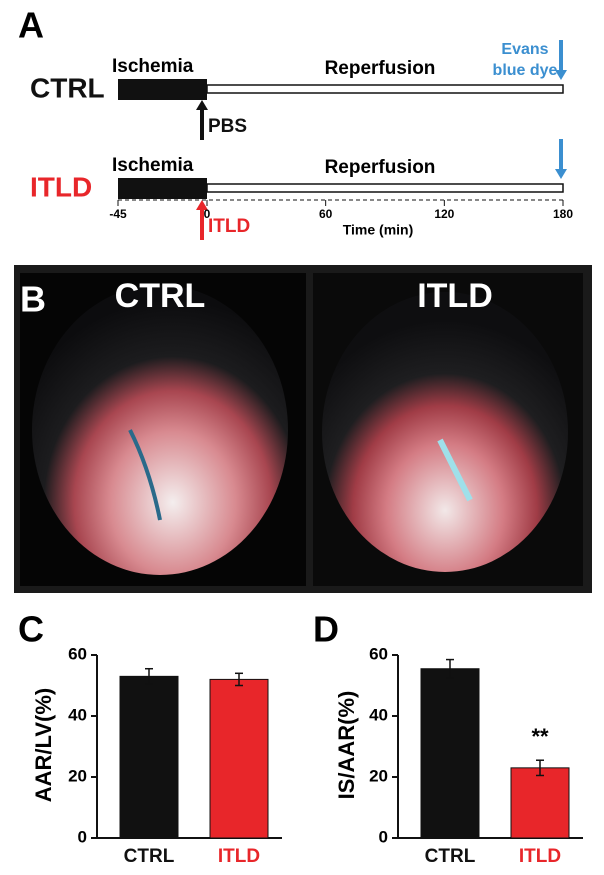 The image size is (604, 875). What do you see at coordinates (455, 296) in the screenshot?
I see `image-label: ITLD` at bounding box center [455, 296].